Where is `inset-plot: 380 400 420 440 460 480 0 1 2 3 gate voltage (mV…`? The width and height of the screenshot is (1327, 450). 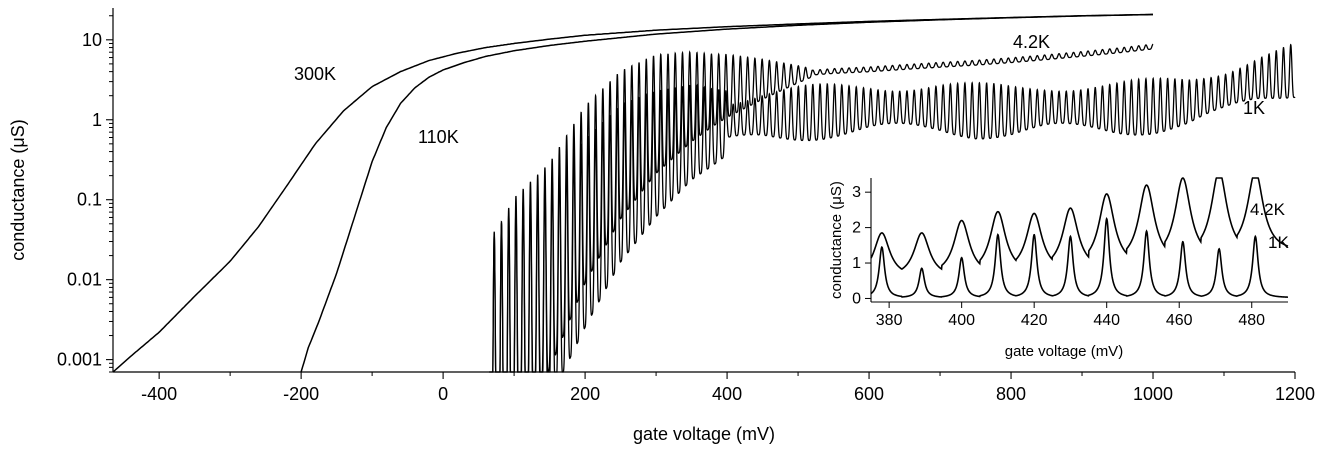
inset-plot: 380 400 420 440 460 480 0 1 2 3 gate voltage (mV… is located at coordinates (1058, 268).